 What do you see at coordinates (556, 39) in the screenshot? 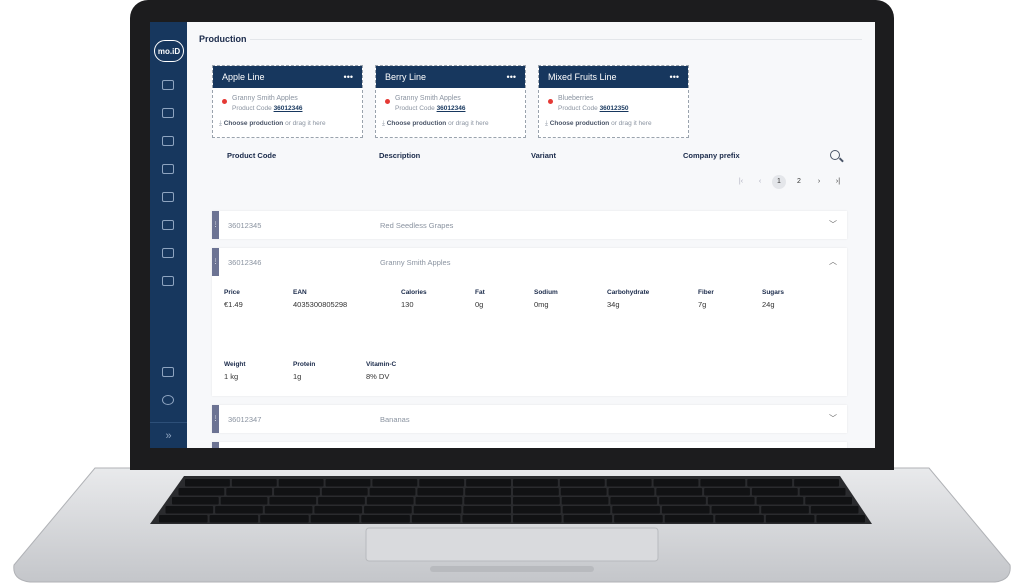
I see `divider` at bounding box center [556, 39].